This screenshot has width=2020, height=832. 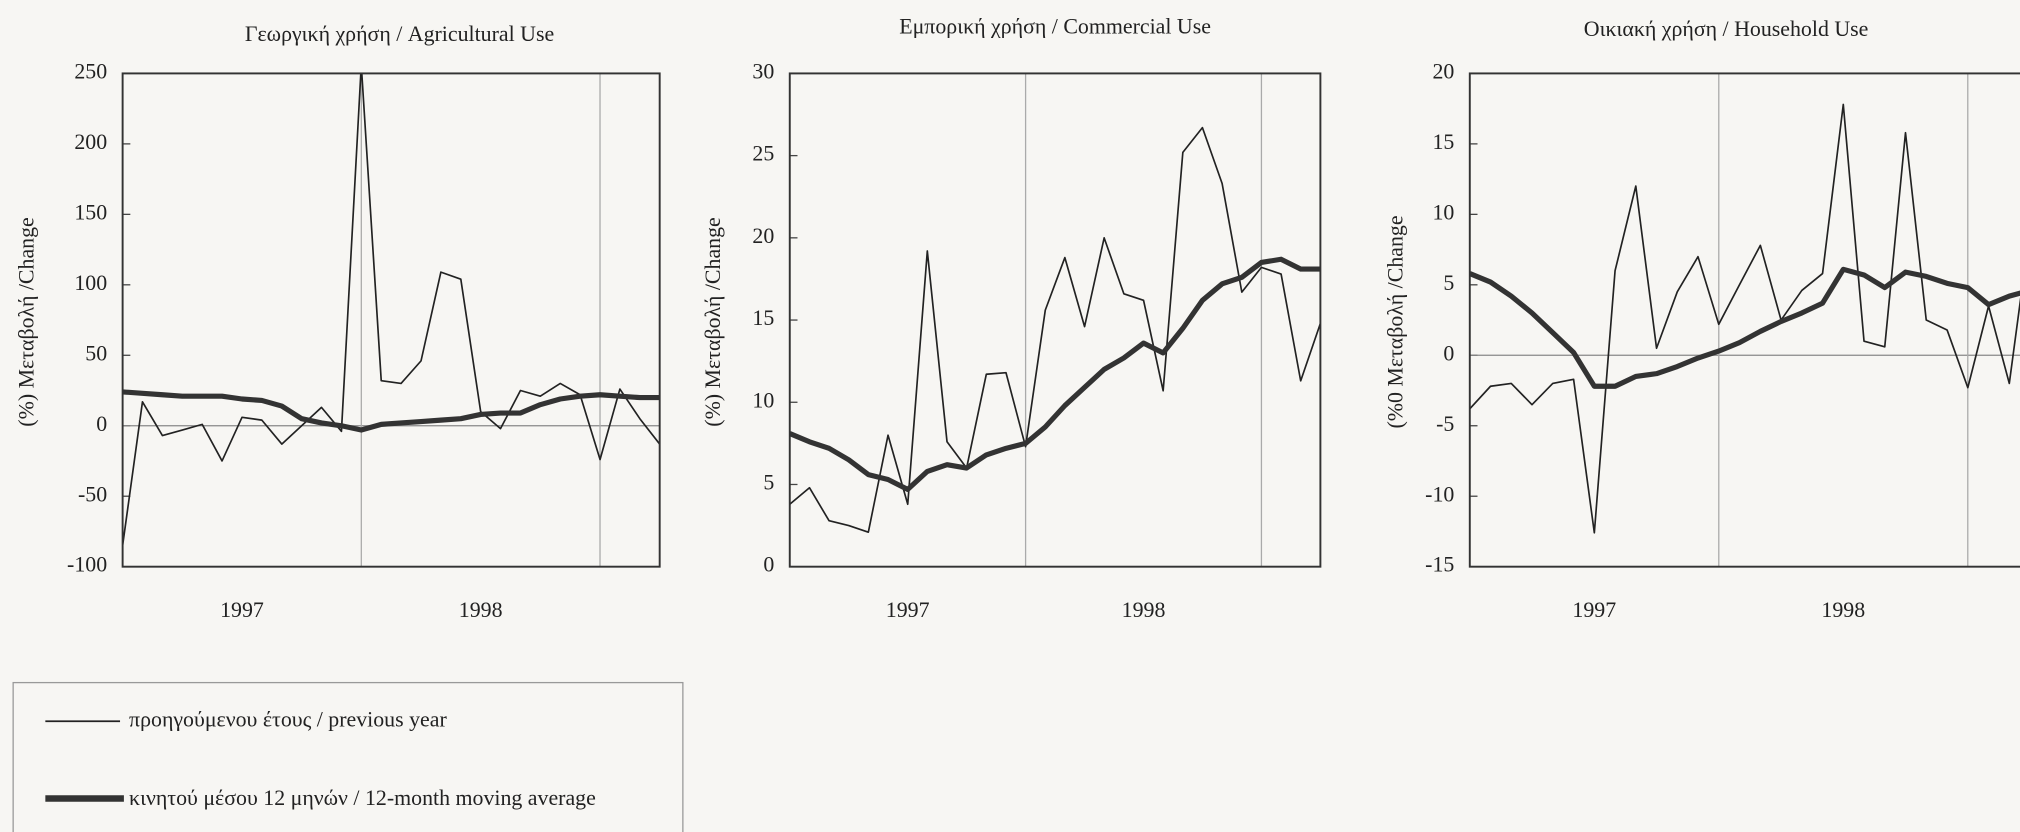 I want to click on legend-box, so click(x=348, y=756).